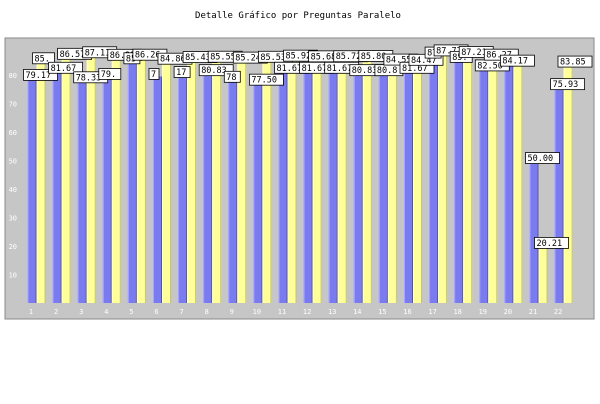  Describe the element at coordinates (13, 76) in the screenshot. I see `y-tick-label: 80` at that location.